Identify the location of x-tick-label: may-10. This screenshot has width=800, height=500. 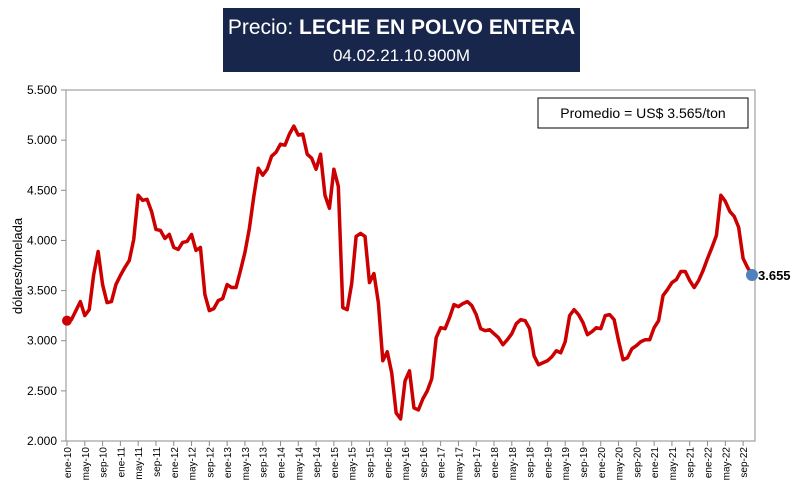
(86, 464).